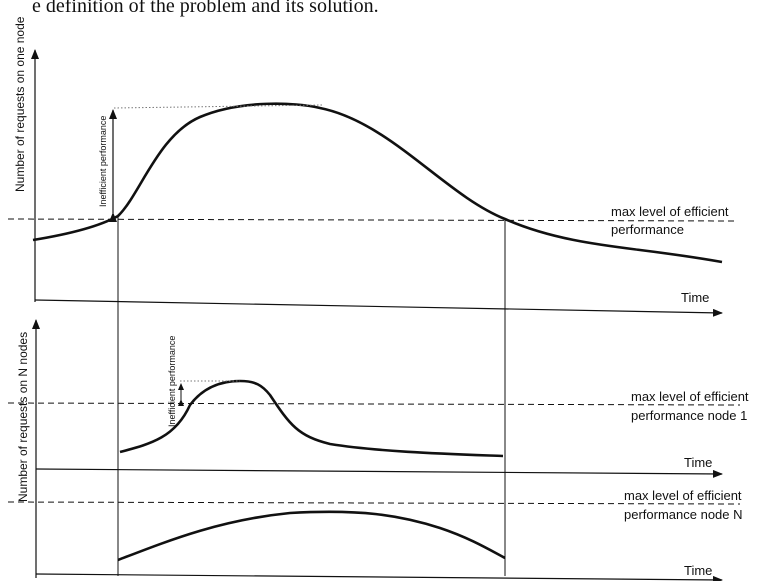 The width and height of the screenshot is (766, 581). What do you see at coordinates (311, 536) in the screenshot?
I see `bottom-load-curve` at bounding box center [311, 536].